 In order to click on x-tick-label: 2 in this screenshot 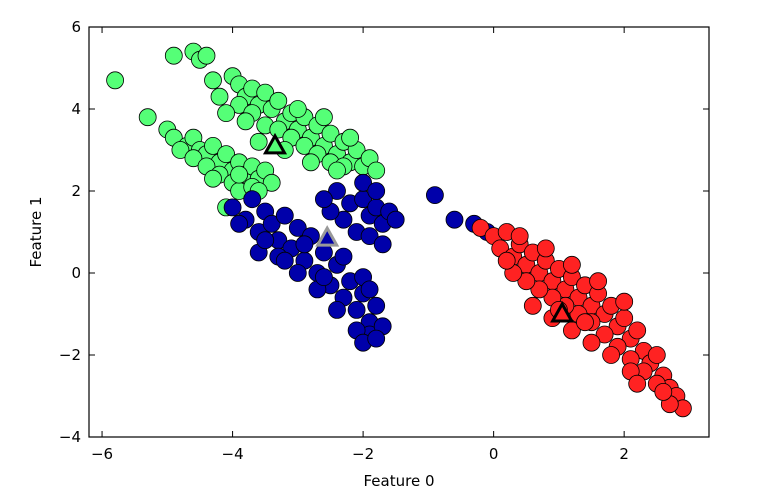, I will do `click(624, 454)`.